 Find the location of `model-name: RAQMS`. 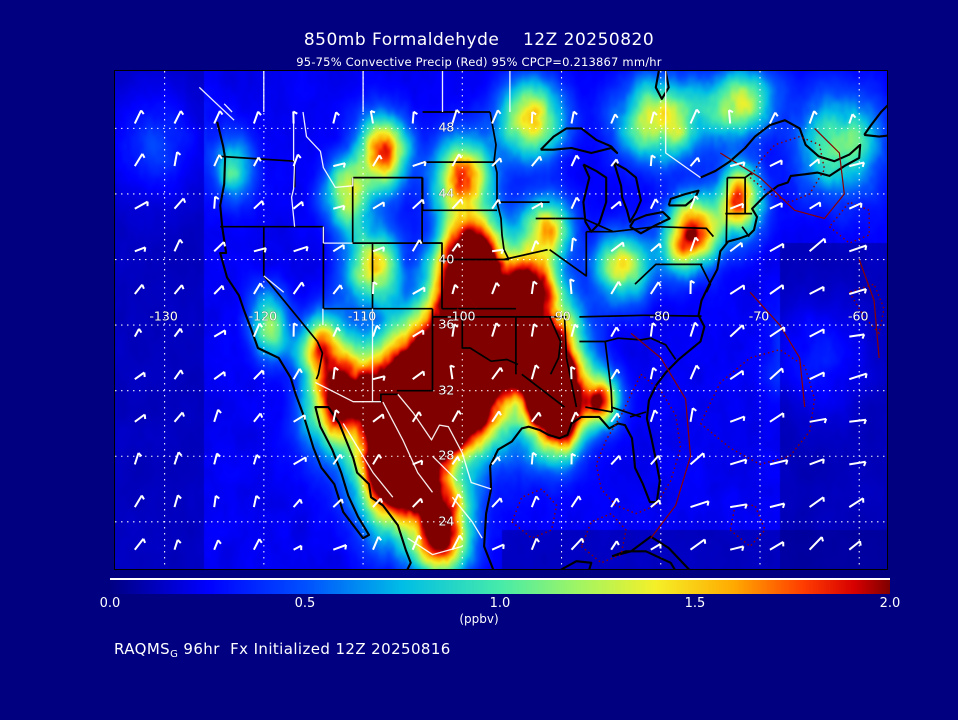

model-name: RAQMS is located at coordinates (142, 649).